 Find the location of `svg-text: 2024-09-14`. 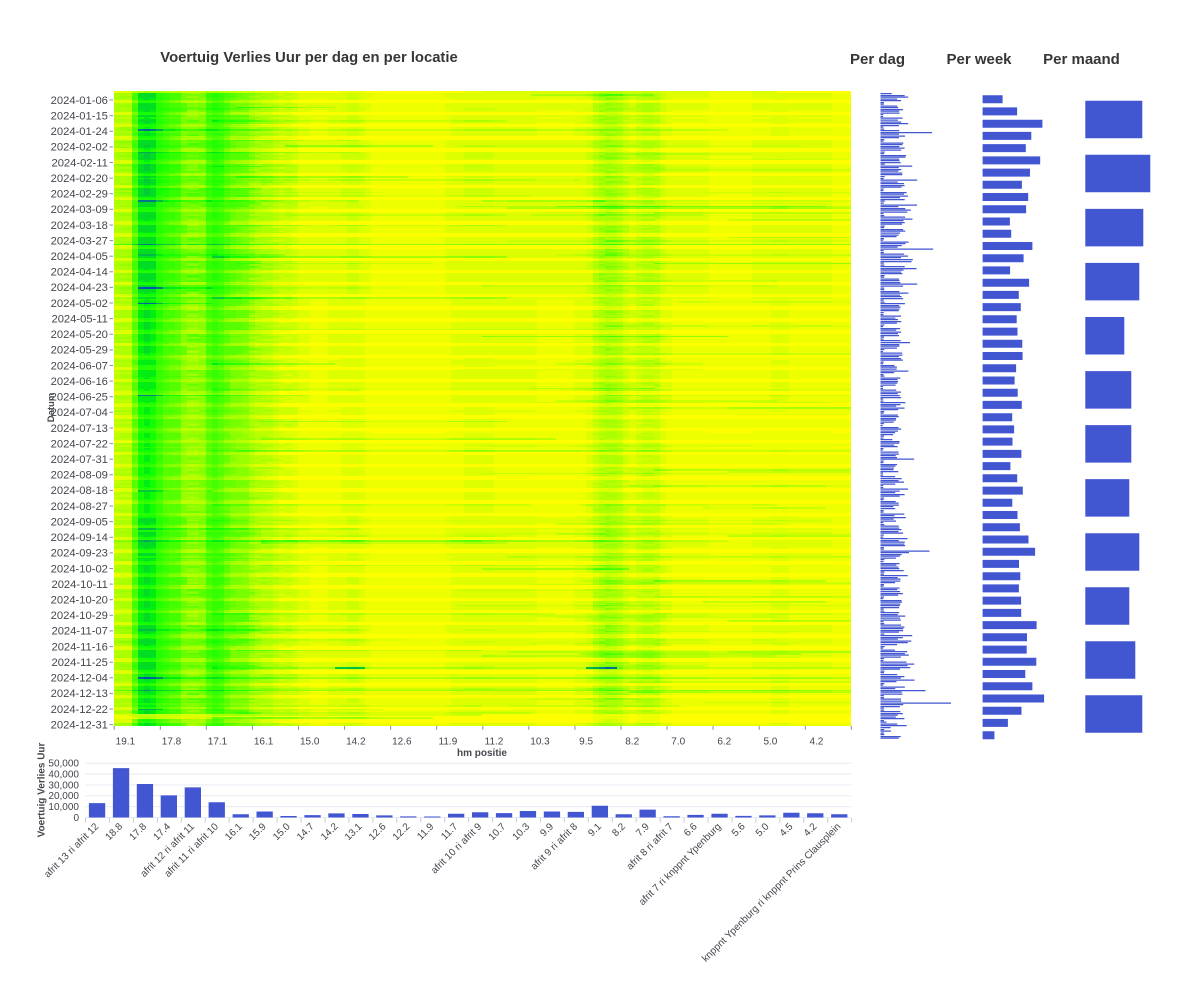

svg-text: 2024-09-14 is located at coordinates (79, 538).